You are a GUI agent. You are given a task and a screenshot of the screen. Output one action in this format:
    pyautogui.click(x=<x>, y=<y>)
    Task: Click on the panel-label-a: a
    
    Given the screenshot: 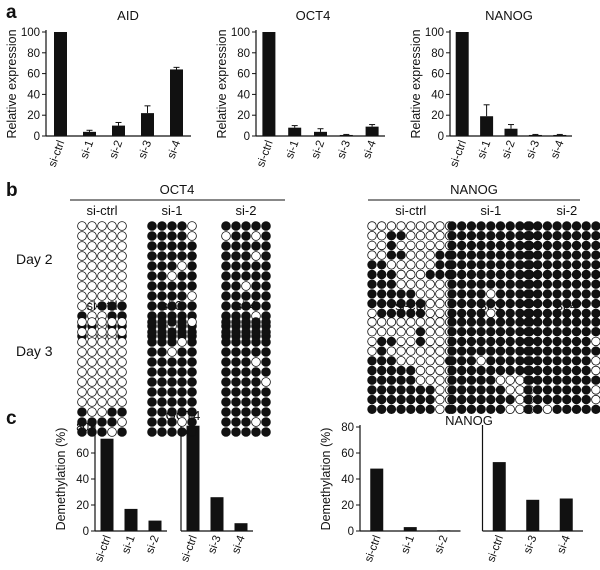 What is the action you would take?
    pyautogui.click(x=11, y=12)
    